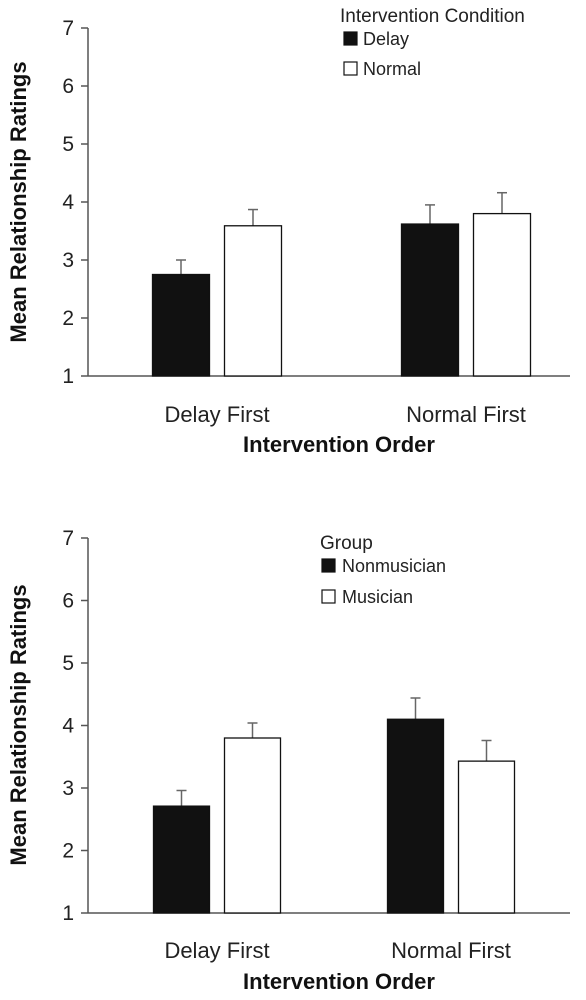  I want to click on legend-title: Group, so click(346, 543).